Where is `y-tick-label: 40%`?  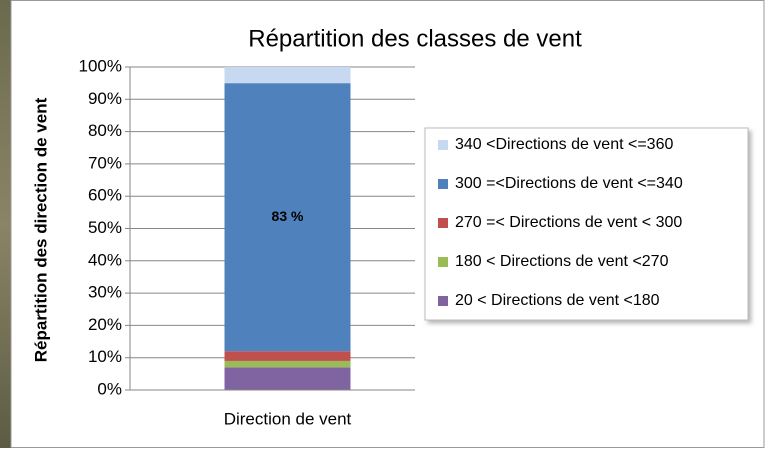 y-tick-label: 40% is located at coordinates (105, 259).